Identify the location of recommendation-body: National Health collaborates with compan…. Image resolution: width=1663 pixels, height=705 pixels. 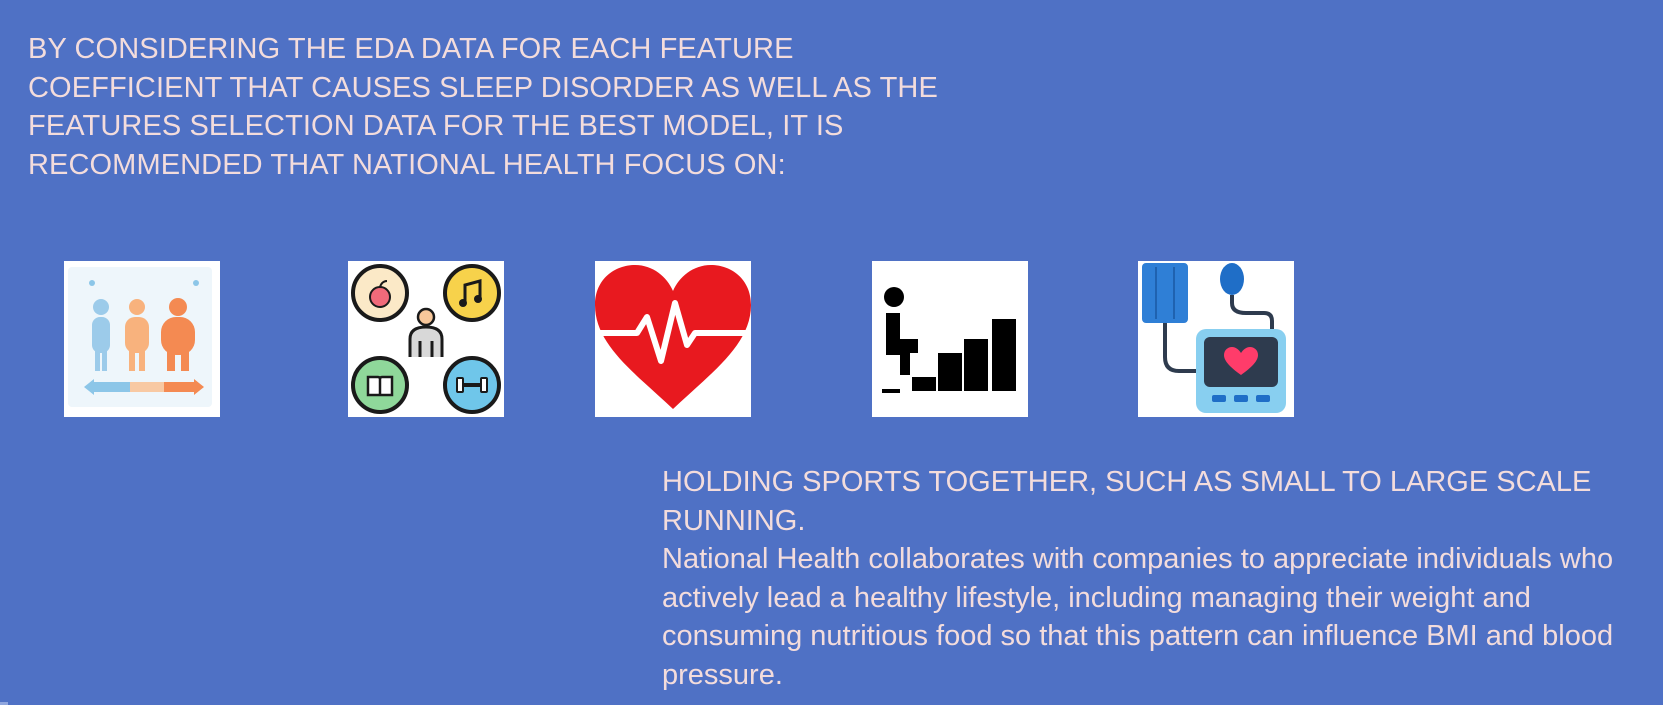
(1138, 617).